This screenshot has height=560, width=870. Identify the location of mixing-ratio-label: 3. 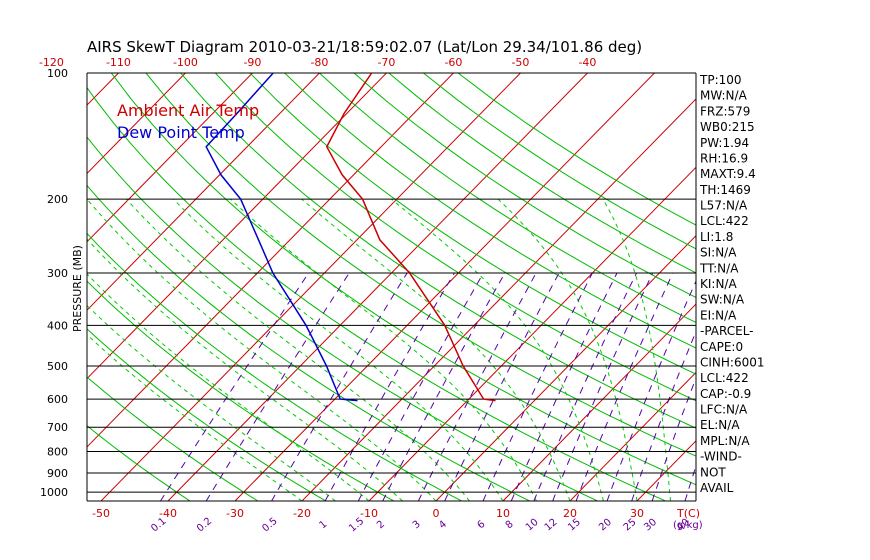
(417, 525).